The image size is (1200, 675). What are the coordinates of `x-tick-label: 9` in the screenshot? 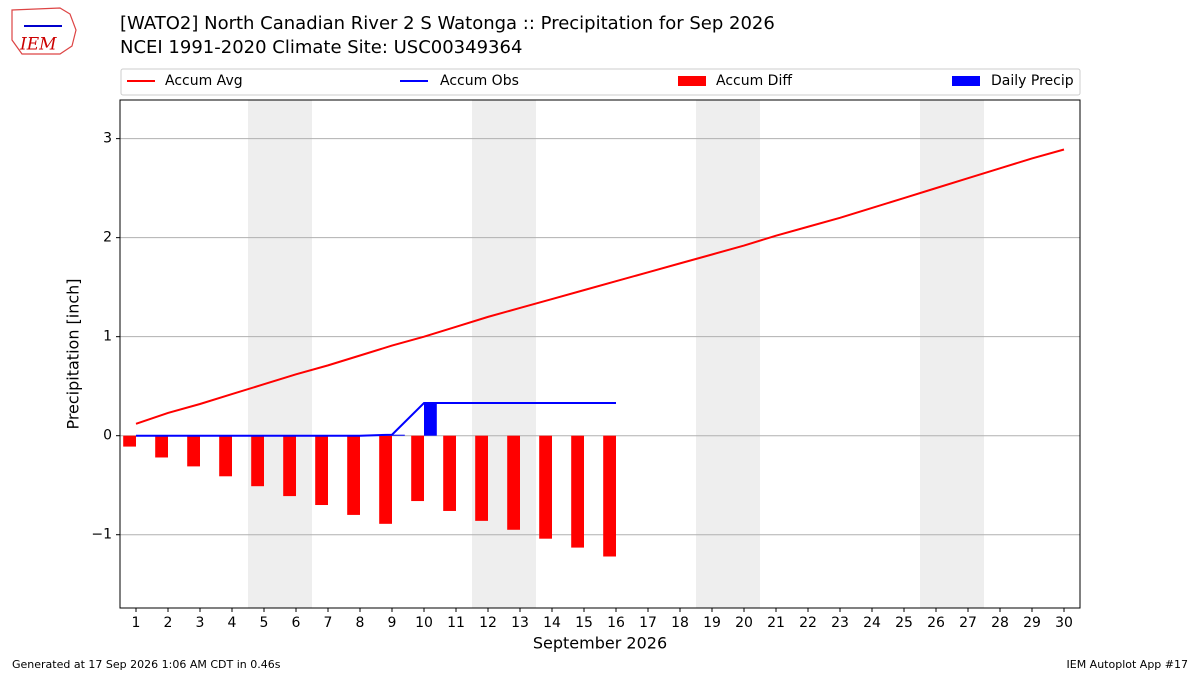 It's located at (392, 623).